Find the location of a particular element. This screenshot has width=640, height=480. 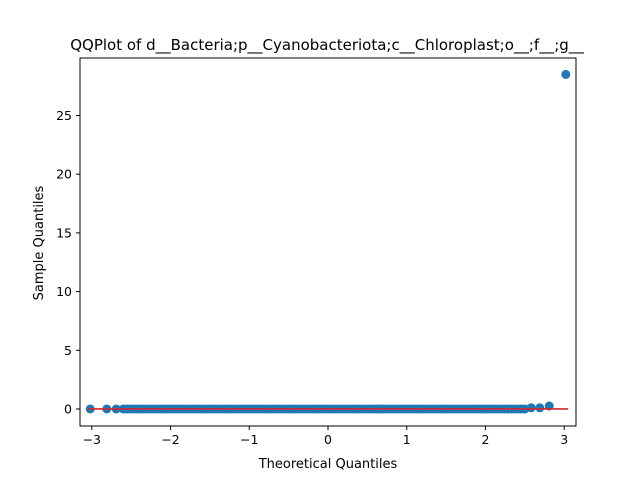

y-tick-label: 25 is located at coordinates (64, 115).